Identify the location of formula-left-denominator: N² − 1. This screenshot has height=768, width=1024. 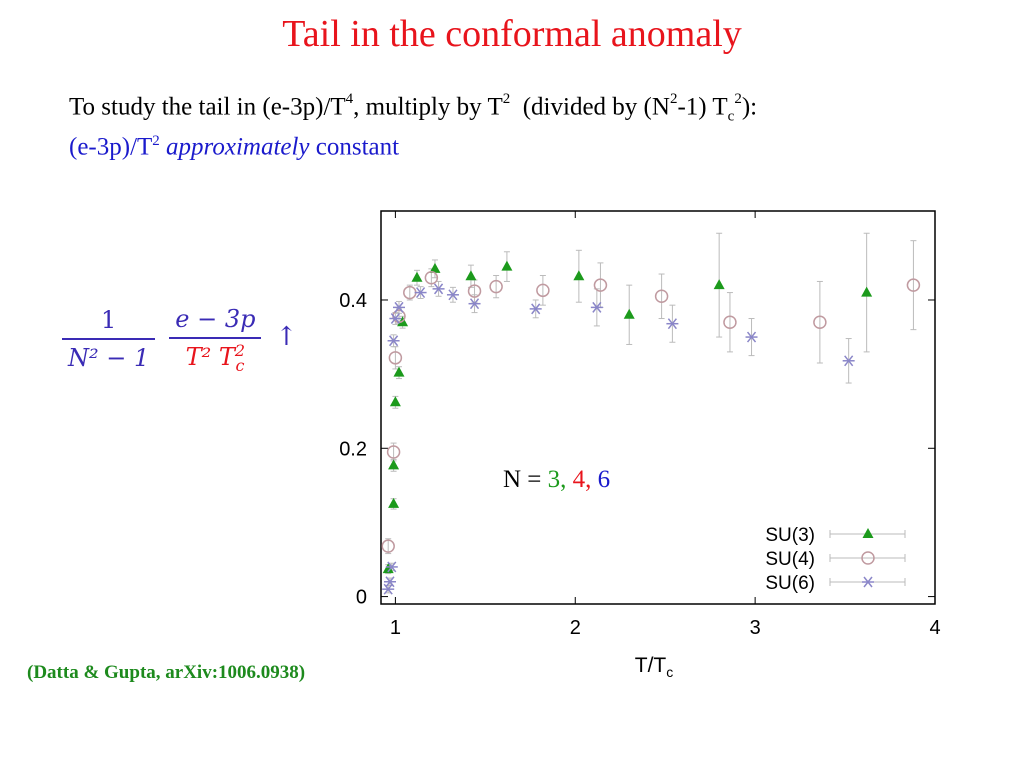
(109, 357).